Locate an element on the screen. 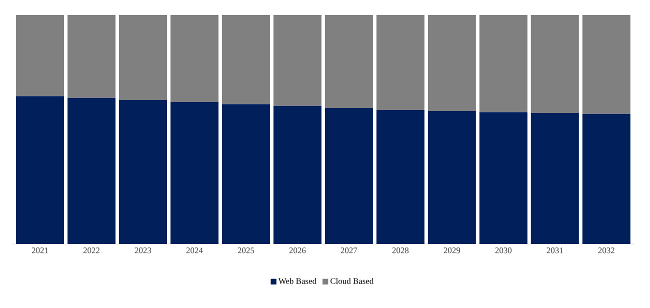 The width and height of the screenshot is (650, 308). x-tick-label: 2027 is located at coordinates (349, 251).